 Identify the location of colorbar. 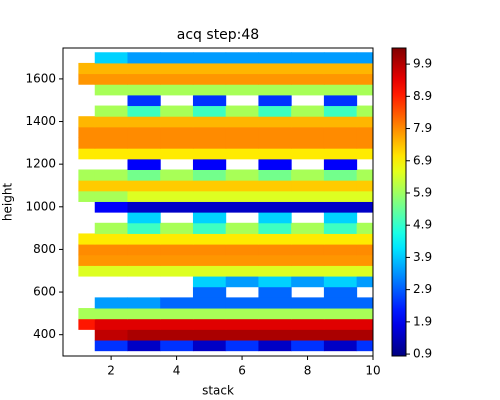
(399, 202).